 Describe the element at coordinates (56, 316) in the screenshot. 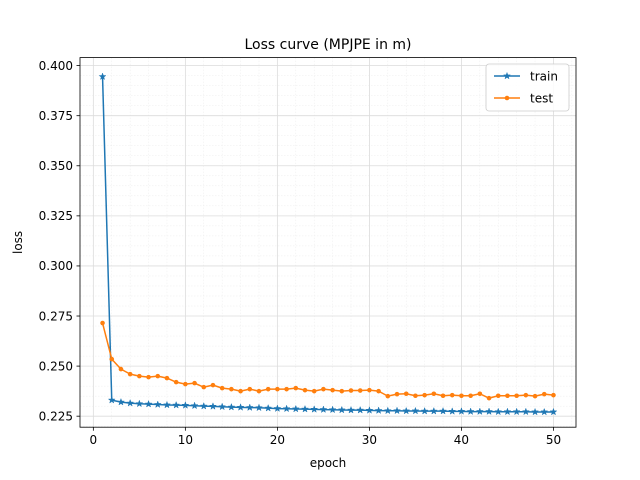

I see `y-tick-label: 0.275` at that location.